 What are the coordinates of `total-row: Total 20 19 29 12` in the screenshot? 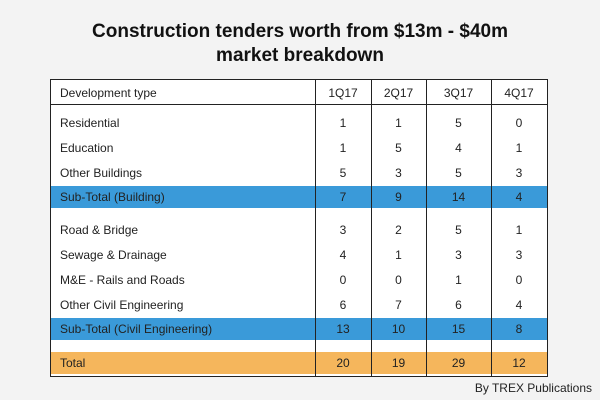 It's located at (299, 363).